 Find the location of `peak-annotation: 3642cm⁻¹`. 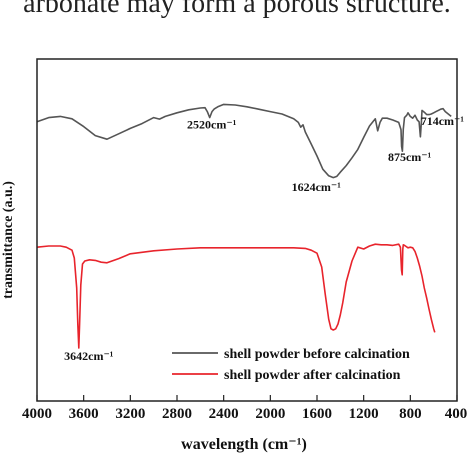

peak-annotation: 3642cm⁻¹ is located at coordinates (89, 356).